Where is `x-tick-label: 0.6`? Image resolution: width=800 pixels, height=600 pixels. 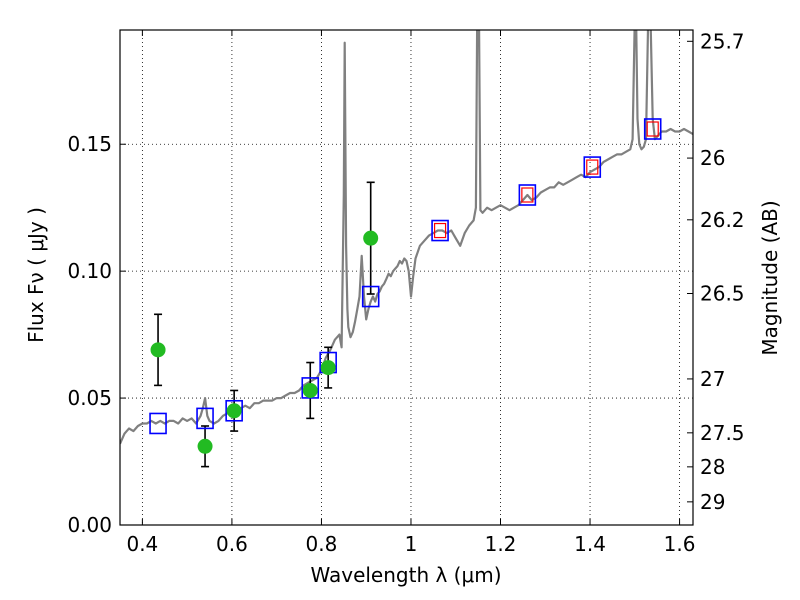
x-tick-label: 0.6 is located at coordinates (232, 544).